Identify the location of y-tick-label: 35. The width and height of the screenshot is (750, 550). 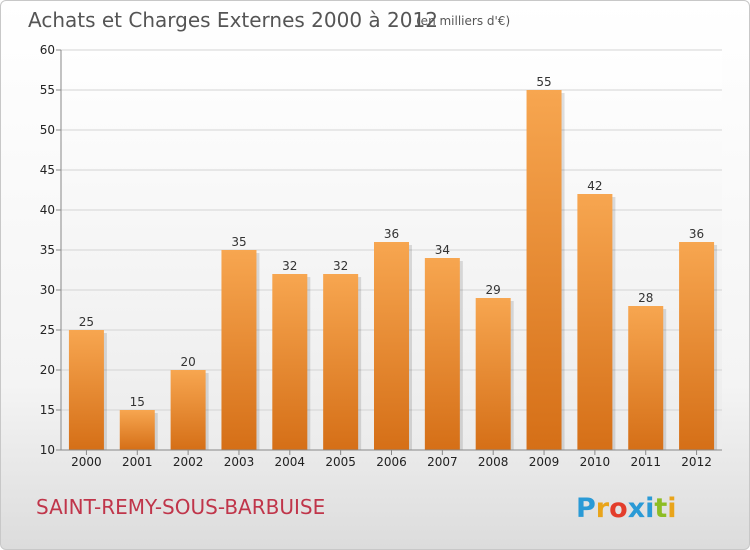
(47, 250).